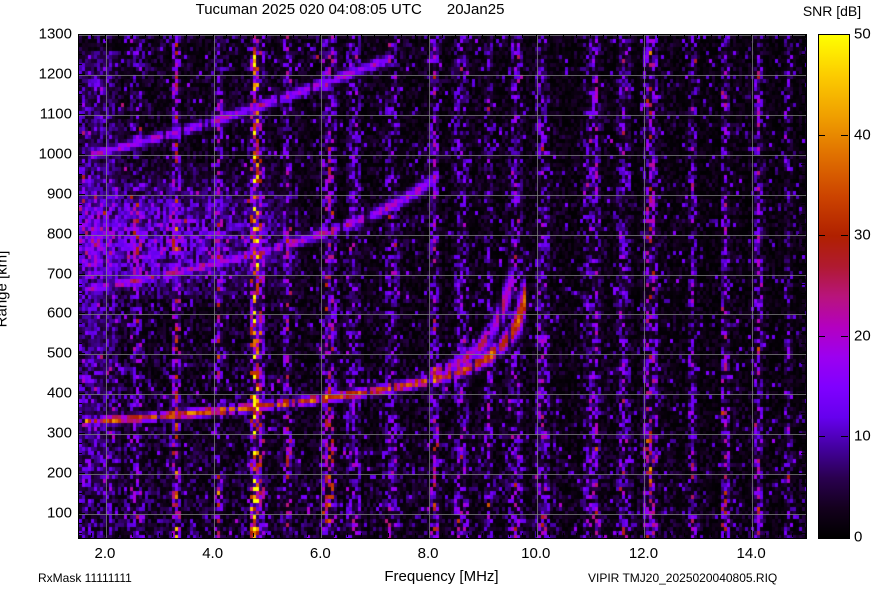 This screenshot has width=884, height=595. I want to click on x-axis-title: Frequency [MHz], so click(441, 576).